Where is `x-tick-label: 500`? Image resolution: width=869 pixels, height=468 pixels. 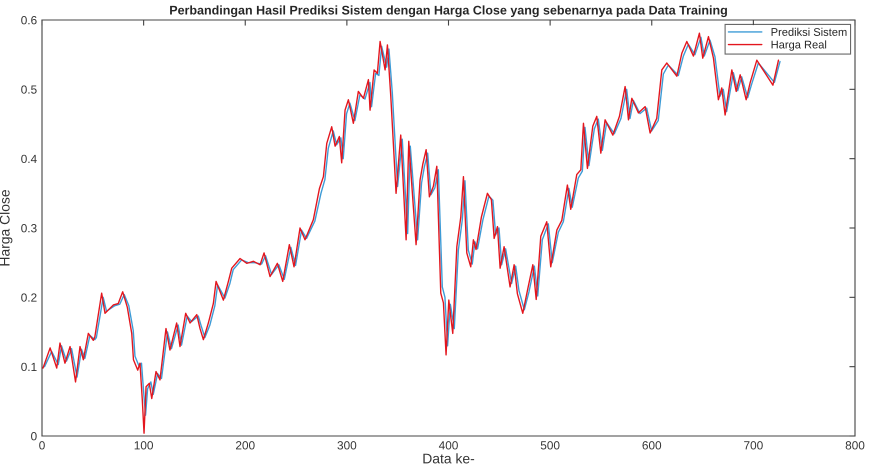 x-tick-label: 500 is located at coordinates (550, 445).